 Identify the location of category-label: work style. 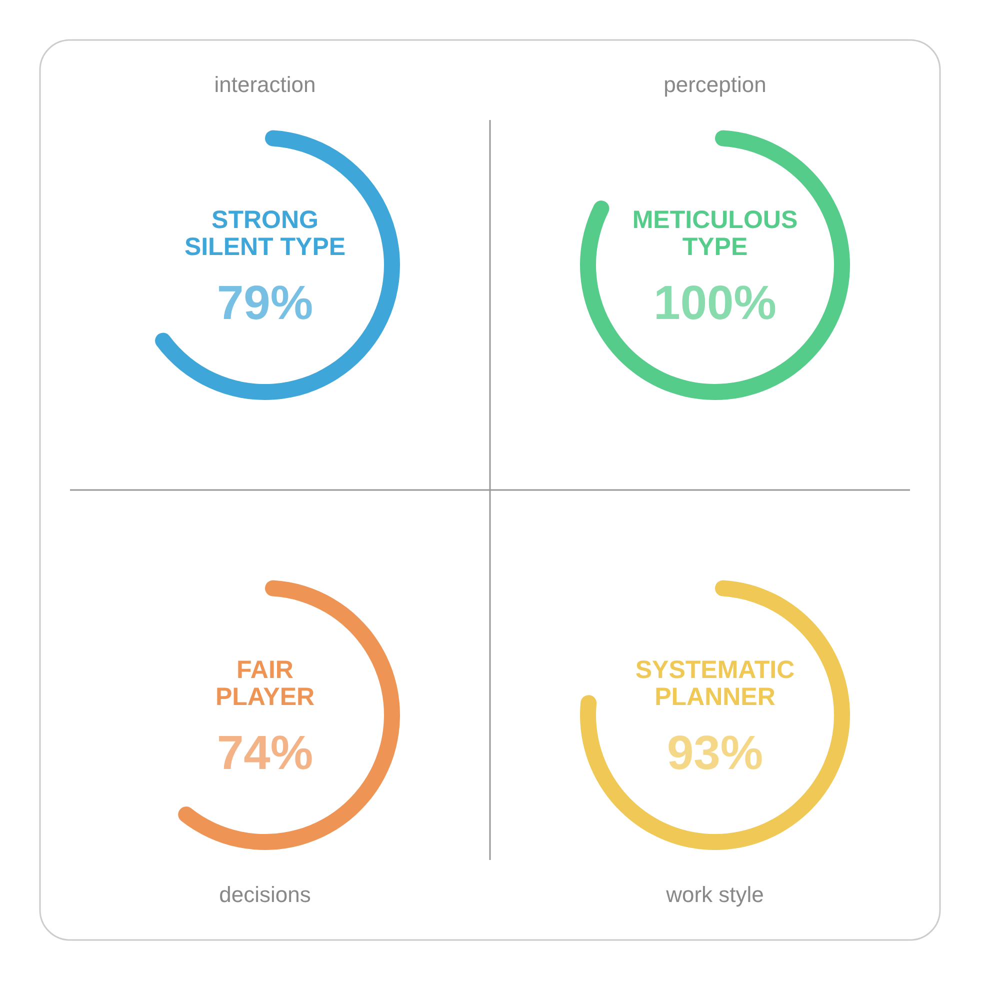
(714, 894).